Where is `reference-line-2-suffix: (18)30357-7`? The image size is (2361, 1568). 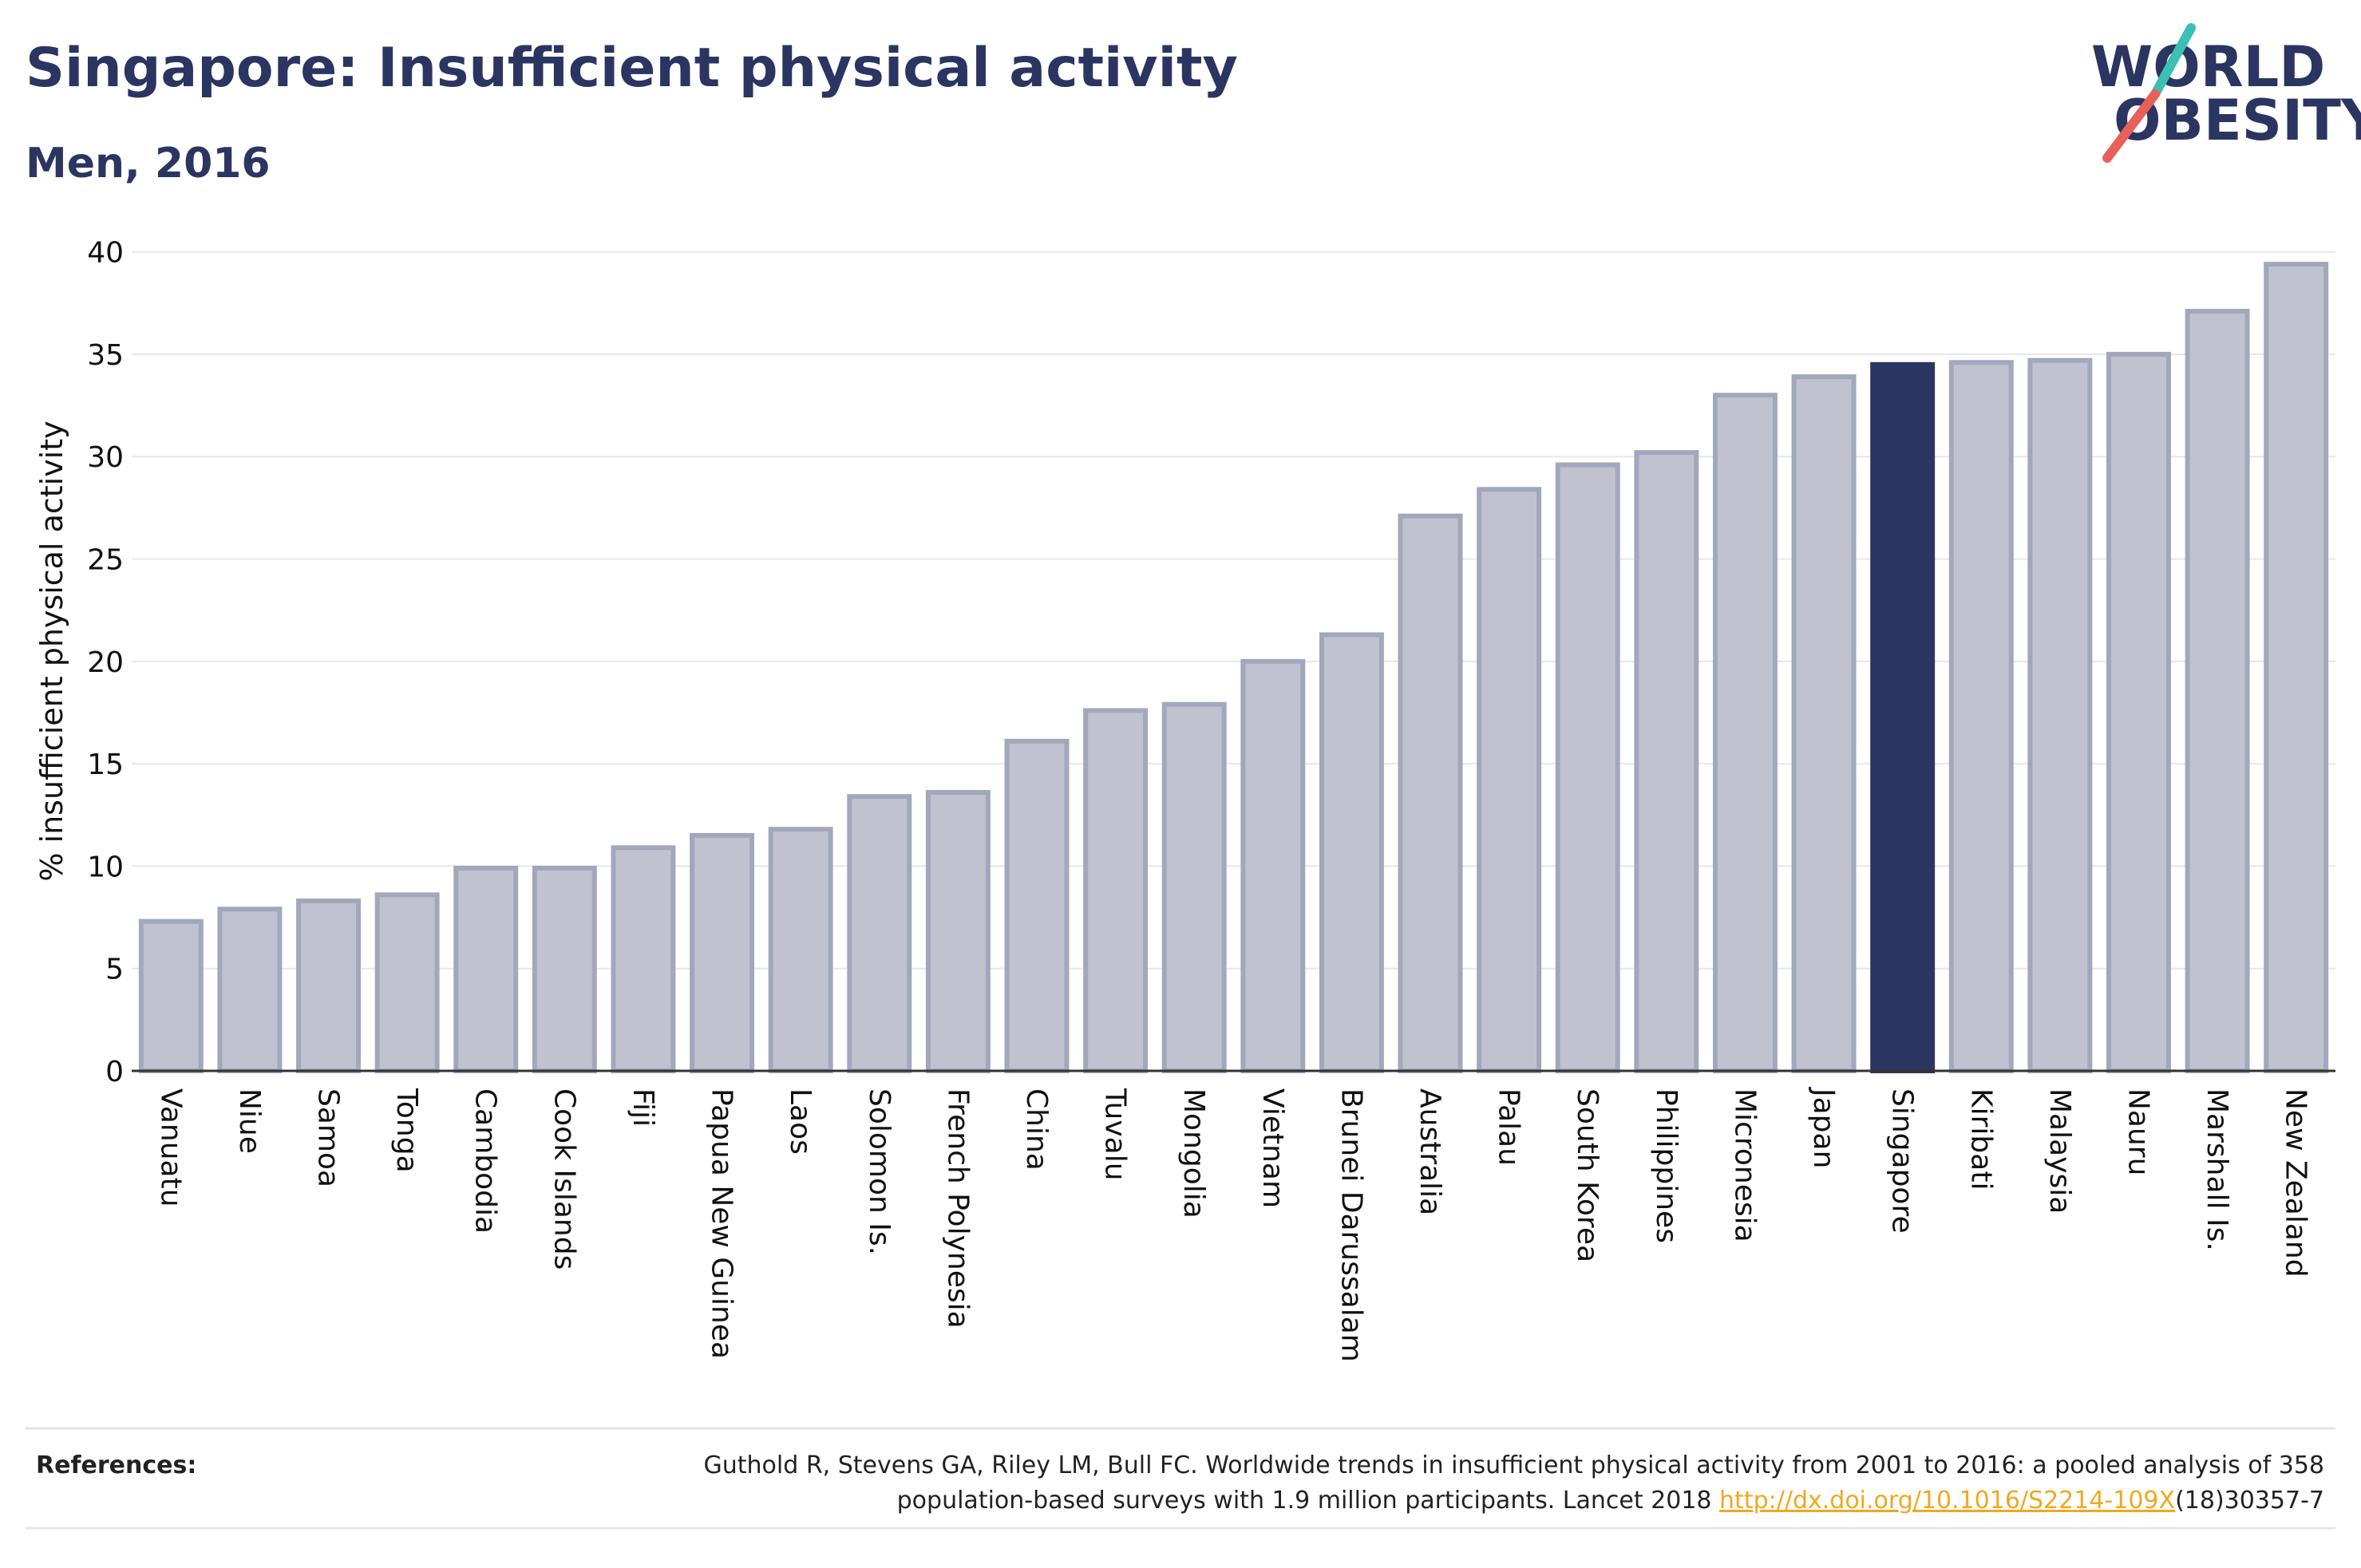
reference-line-2-suffix: (18)30357-7 is located at coordinates (2249, 1501).